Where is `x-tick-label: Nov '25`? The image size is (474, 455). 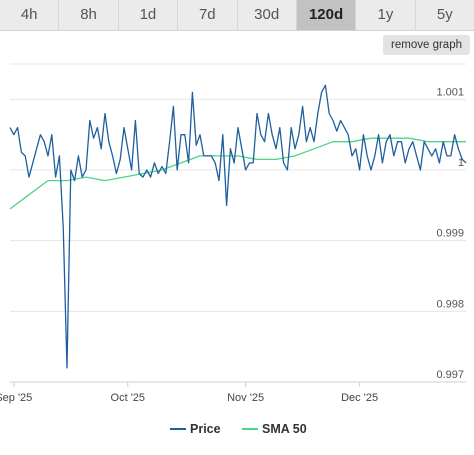 x-tick-label: Nov '25 is located at coordinates (245, 398).